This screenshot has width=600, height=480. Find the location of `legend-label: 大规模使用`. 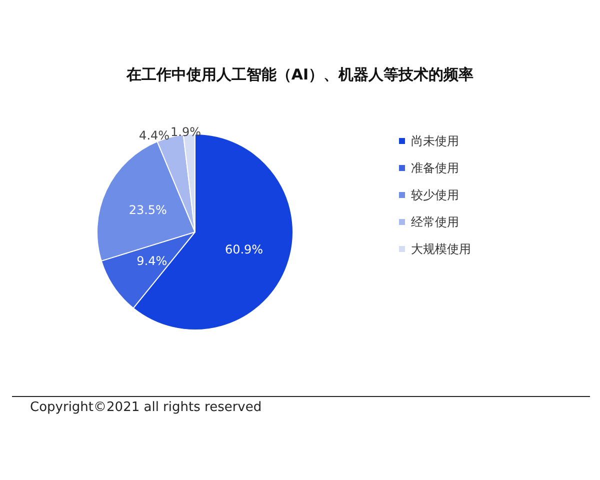

legend-label: 大规模使用 is located at coordinates (441, 249).